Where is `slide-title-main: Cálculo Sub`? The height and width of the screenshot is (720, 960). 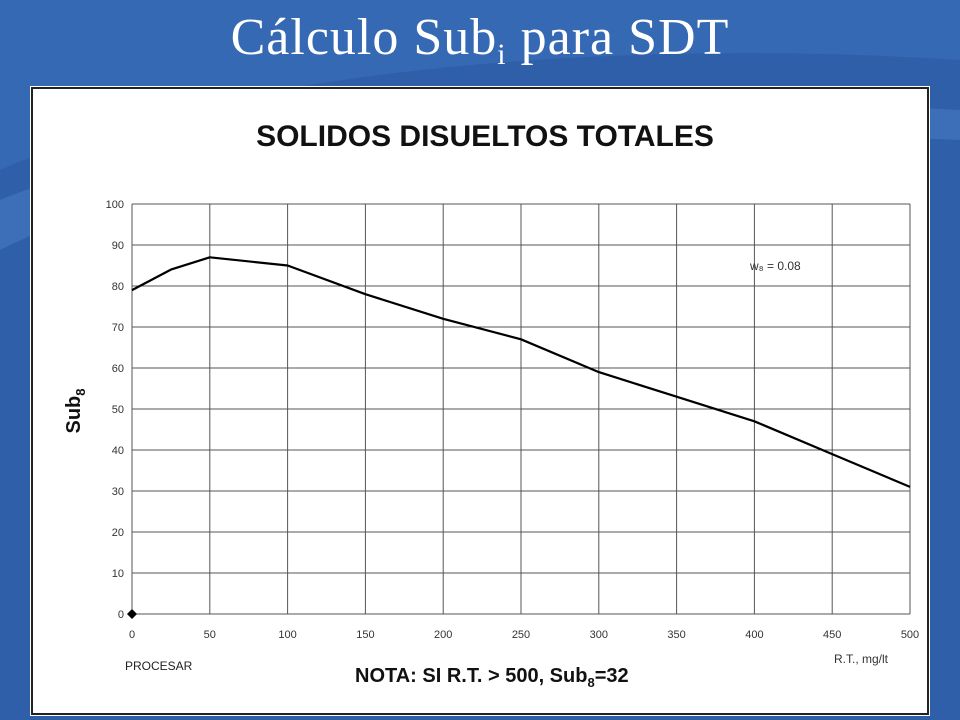 slide-title-main: Cálculo Sub is located at coordinates (364, 37).